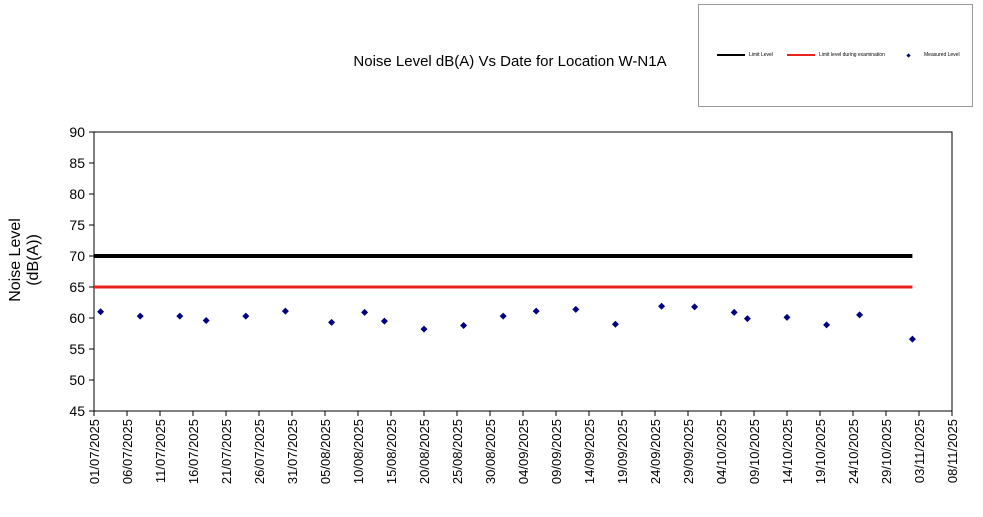  I want to click on x-tick-label: 04/09/2025, so click(523, 451).